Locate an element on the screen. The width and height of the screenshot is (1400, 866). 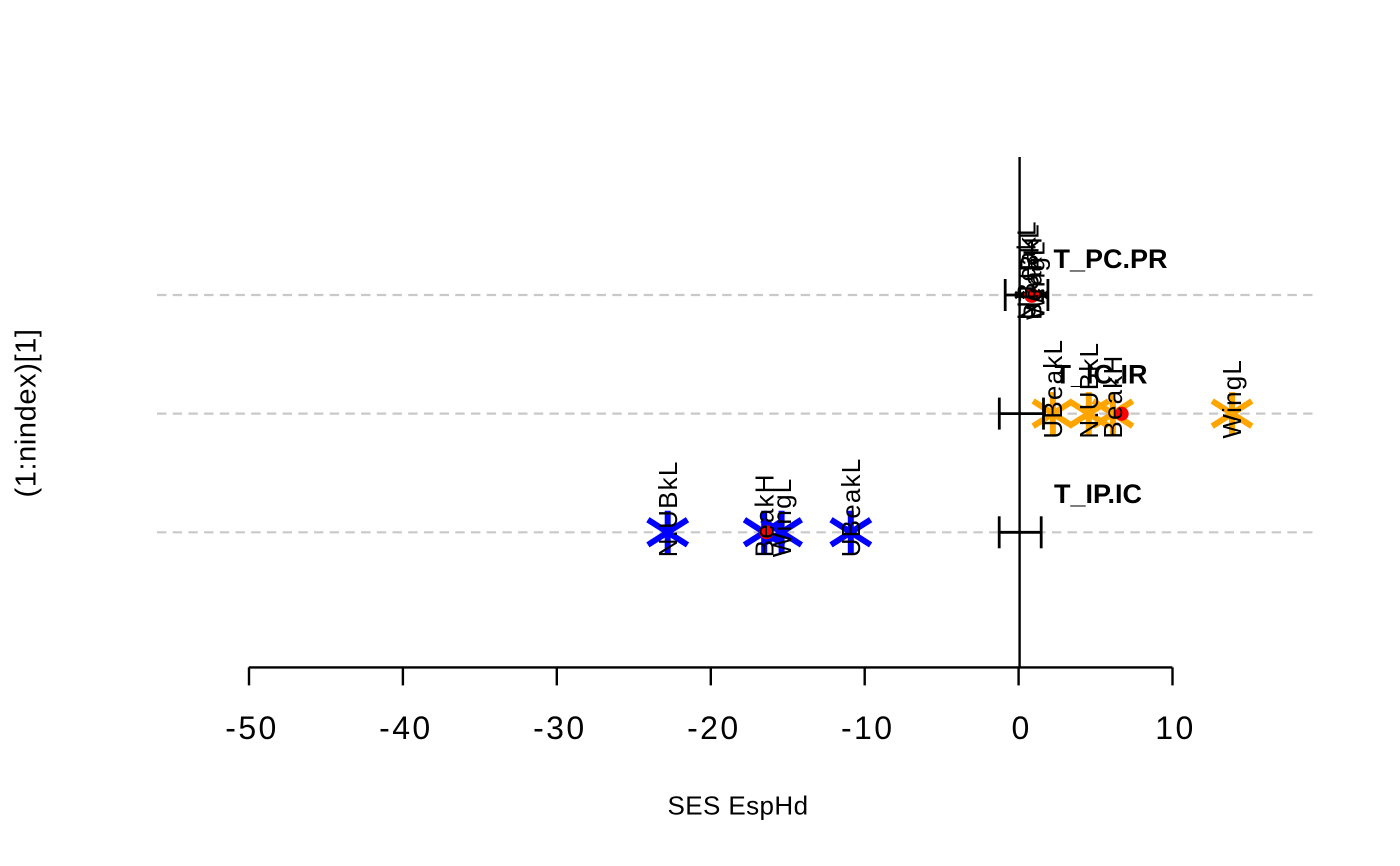
svg-text: -20 is located at coordinates (713, 728).